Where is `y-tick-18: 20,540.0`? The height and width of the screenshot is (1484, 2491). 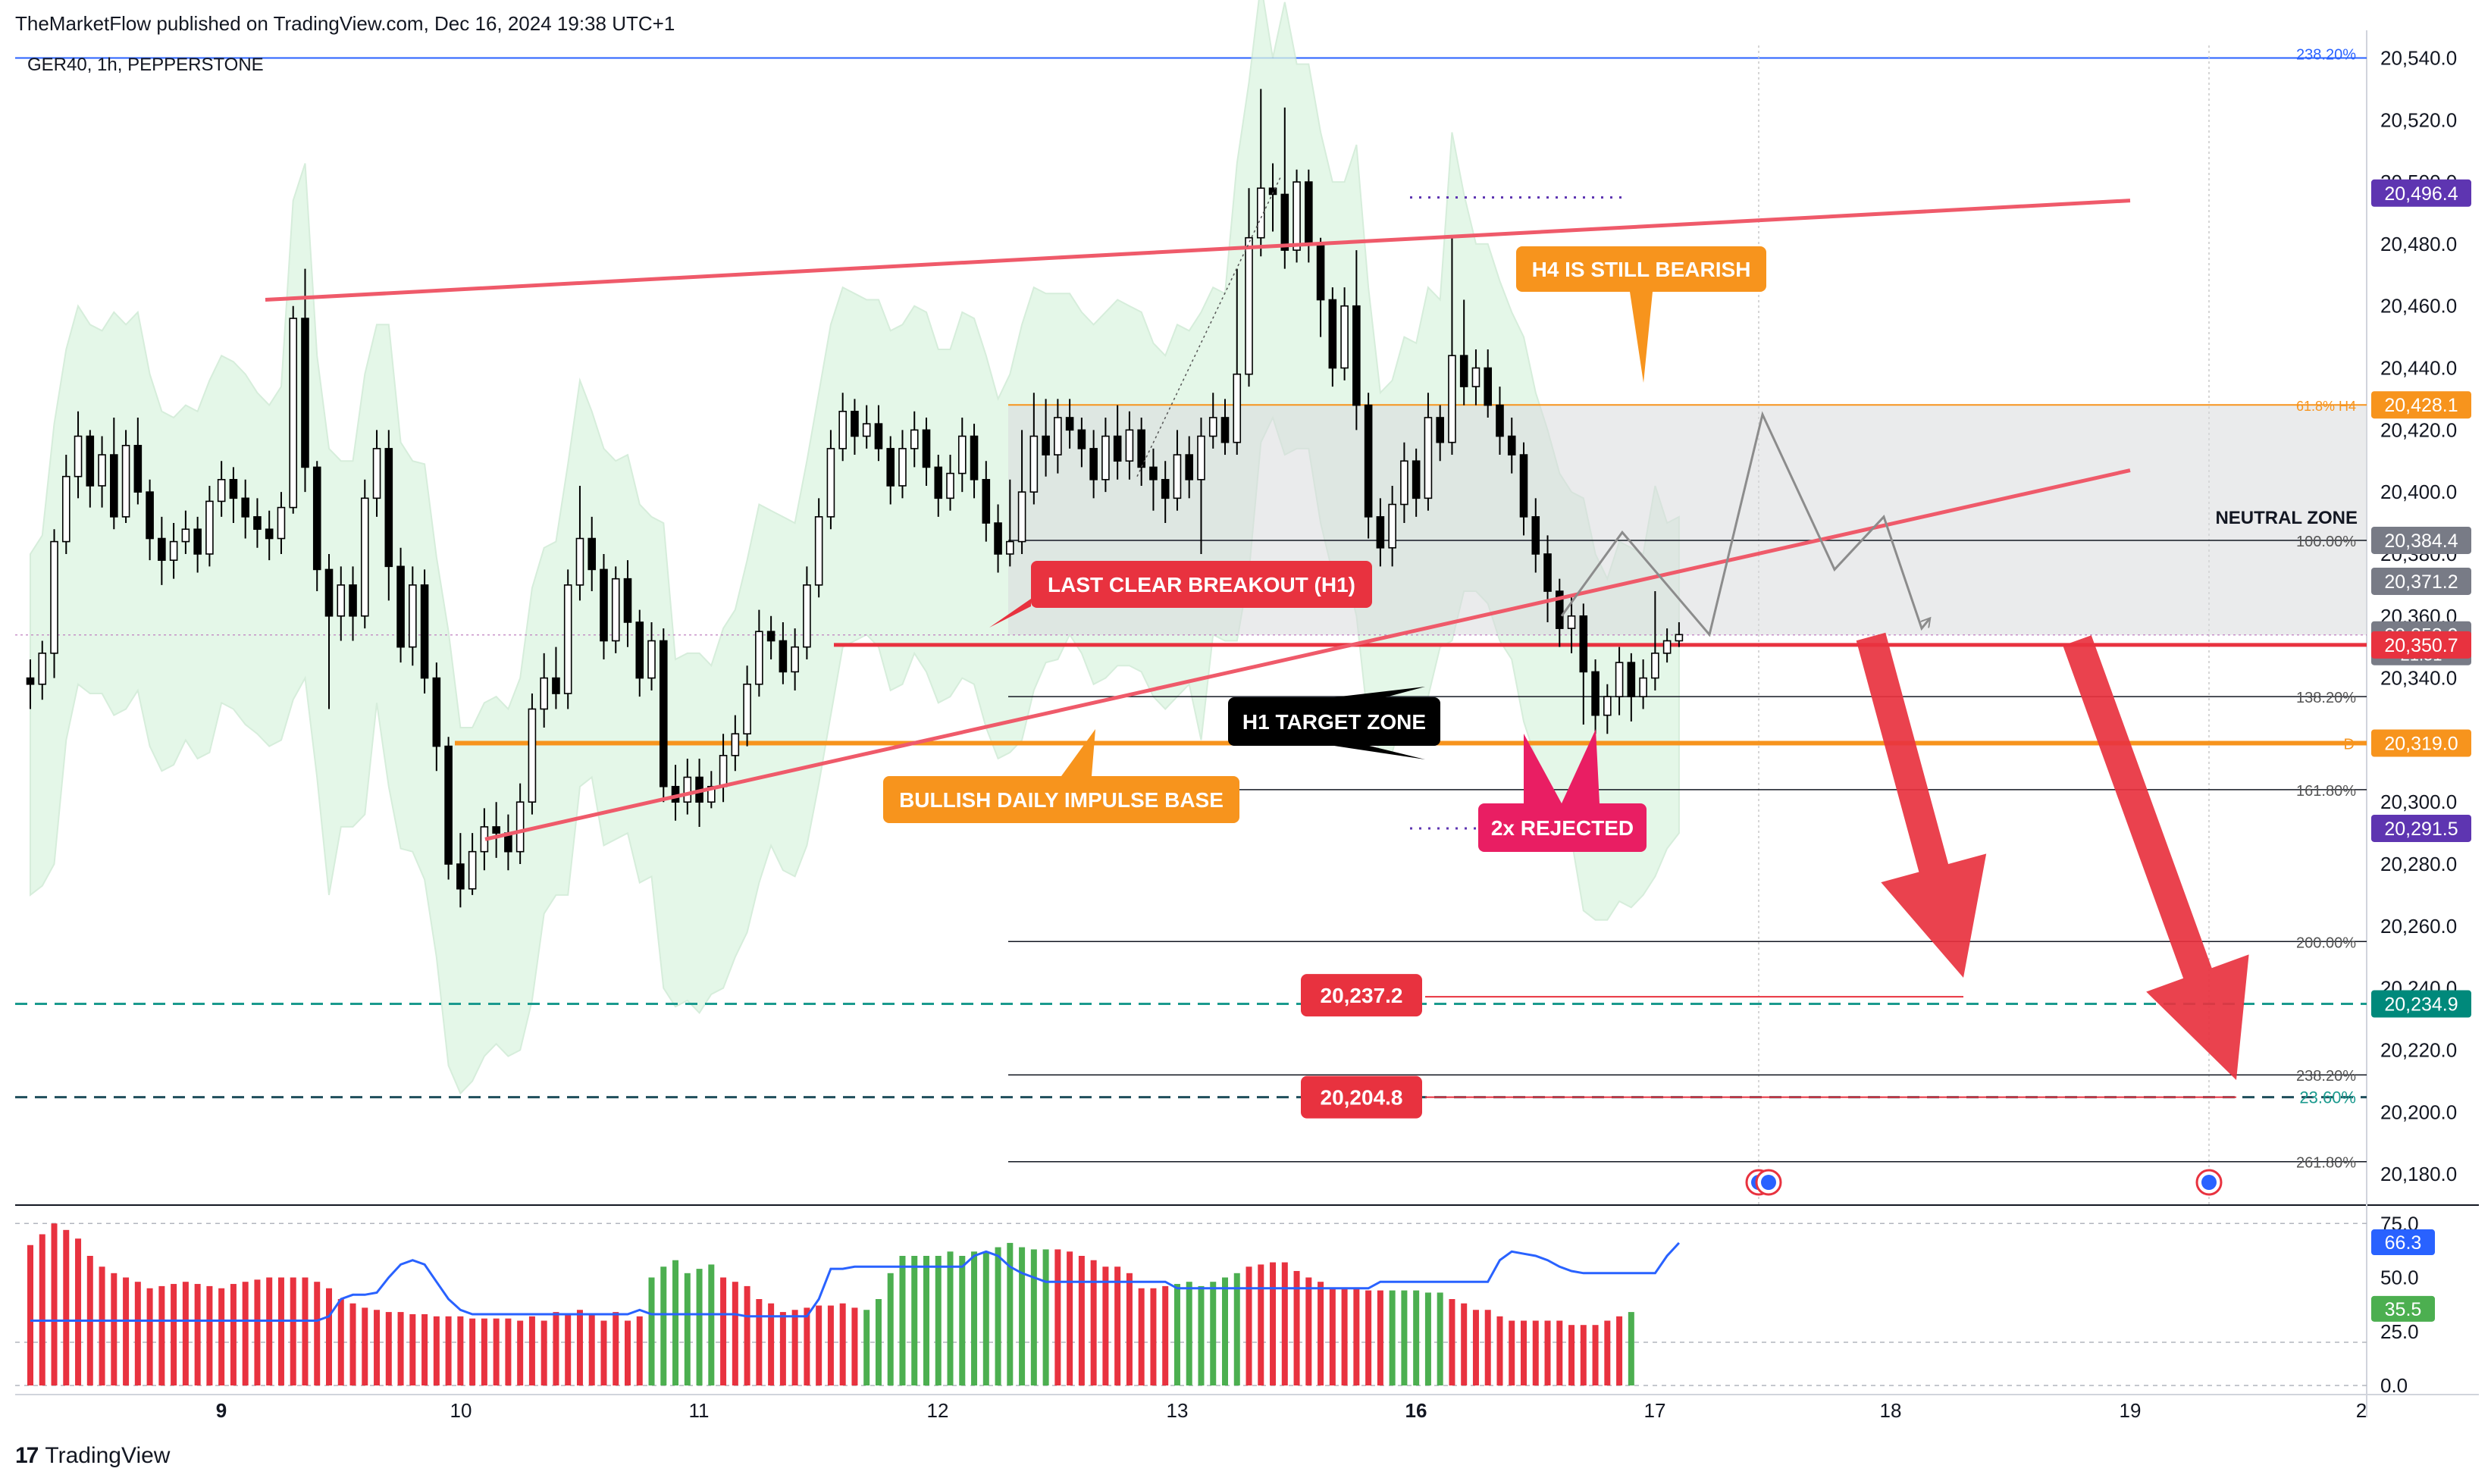 y-tick-18: 20,540.0 is located at coordinates (2418, 58).